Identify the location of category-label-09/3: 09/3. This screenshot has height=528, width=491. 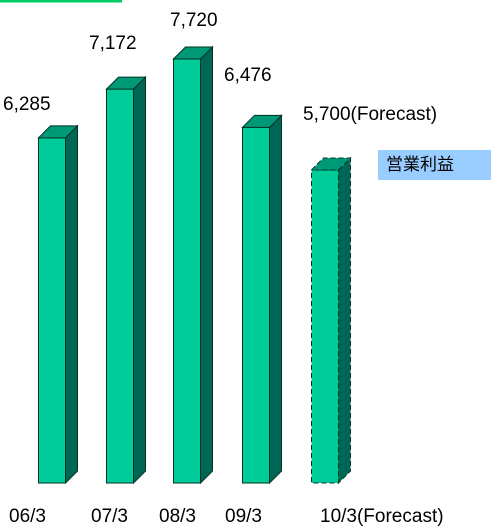
(243, 516).